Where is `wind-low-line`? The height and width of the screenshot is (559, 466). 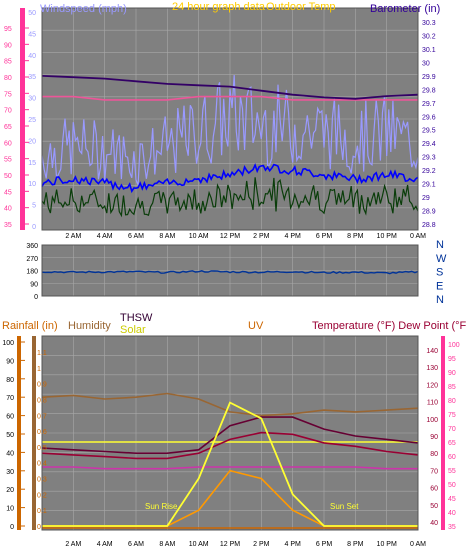
wind-low-line is located at coordinates (230, 197).